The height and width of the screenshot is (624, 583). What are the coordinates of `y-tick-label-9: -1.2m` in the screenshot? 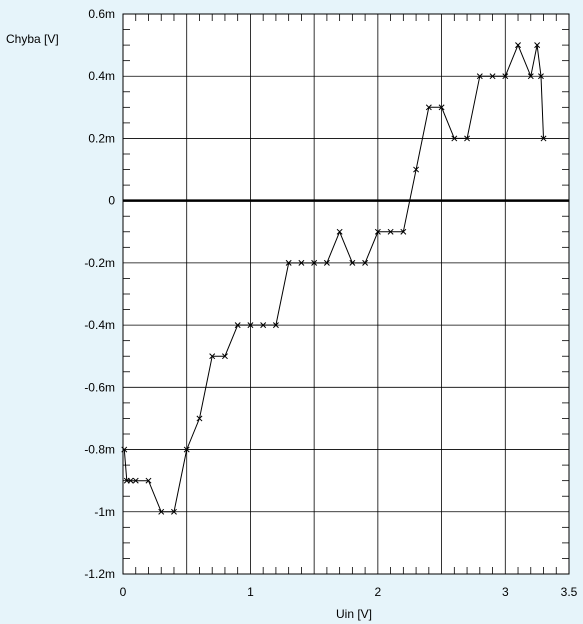 It's located at (99, 574).